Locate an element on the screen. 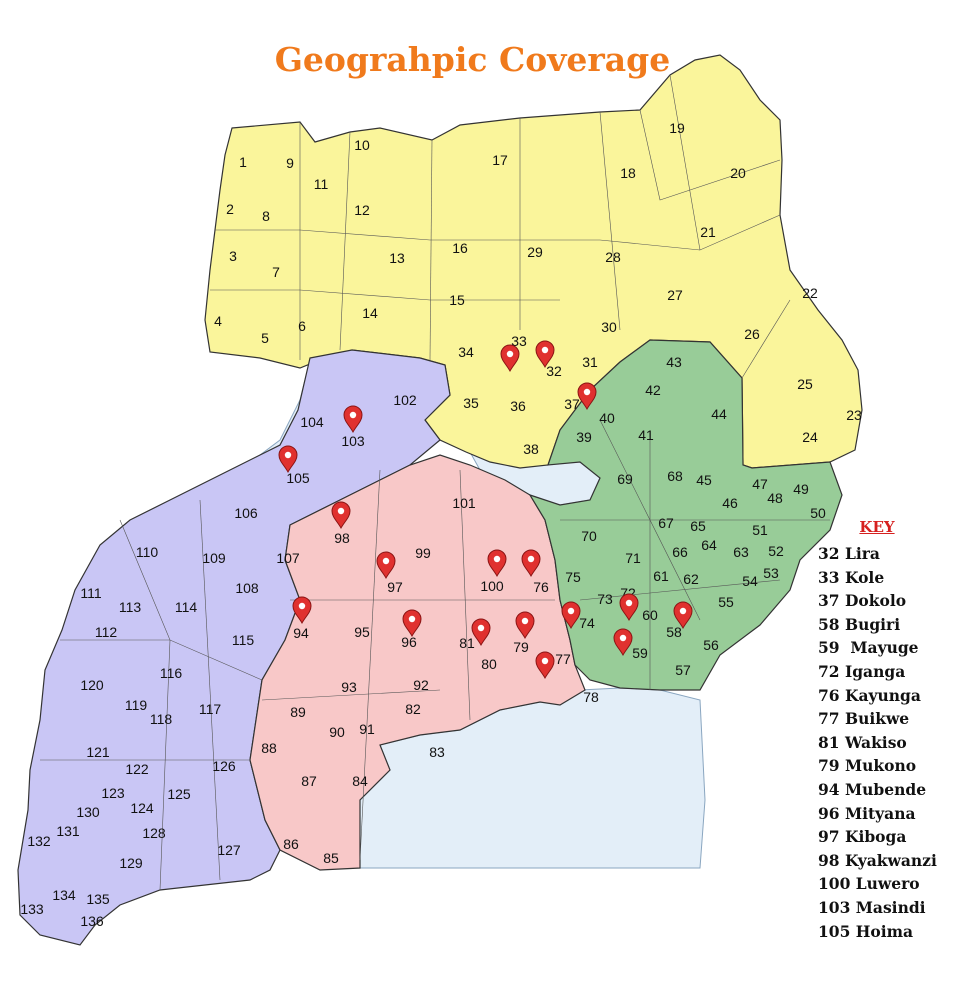  district-number: 105 is located at coordinates (298, 478).